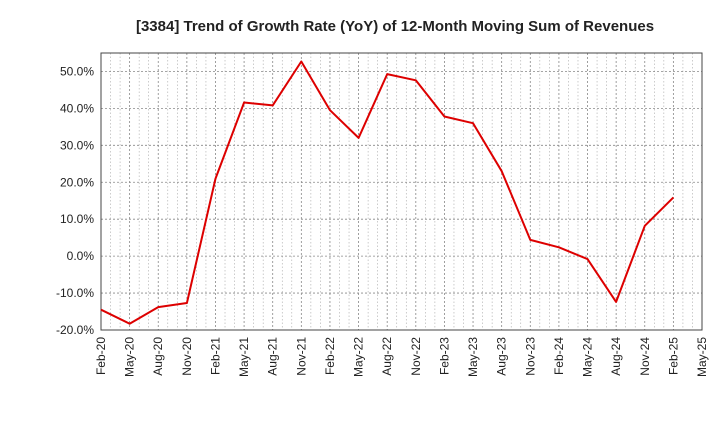 The width and height of the screenshot is (720, 440). I want to click on y-tick-label: 20.0%, so click(77, 182).